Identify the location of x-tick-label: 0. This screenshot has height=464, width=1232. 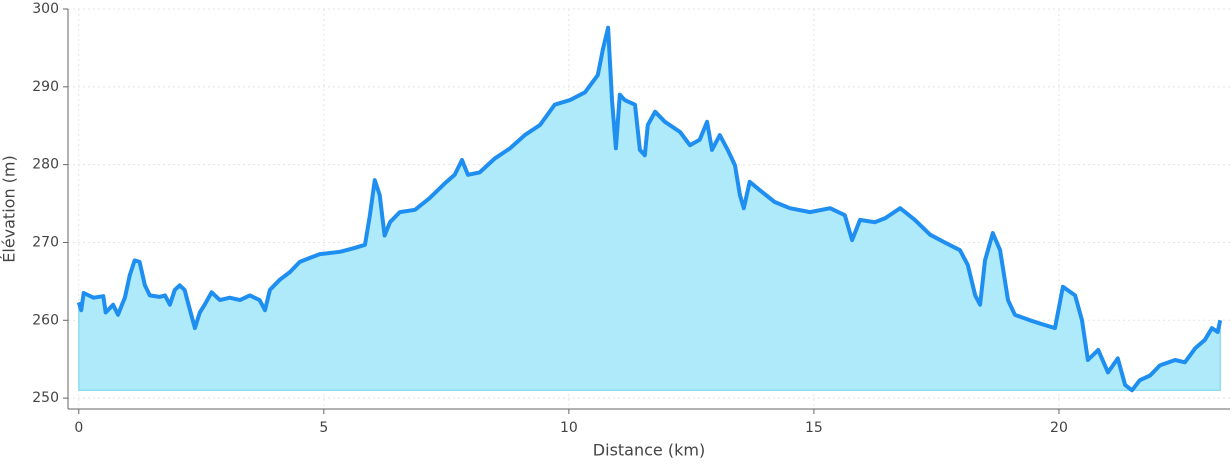
(78, 428).